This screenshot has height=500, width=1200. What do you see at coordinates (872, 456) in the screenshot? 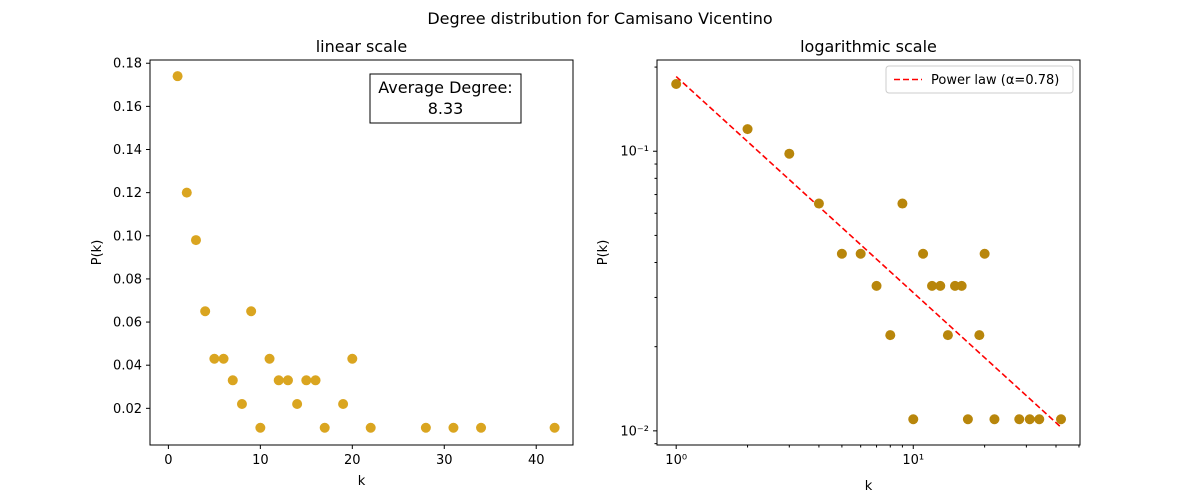
I see `log-x-ticks: 10⁰ 10¹` at bounding box center [872, 456].